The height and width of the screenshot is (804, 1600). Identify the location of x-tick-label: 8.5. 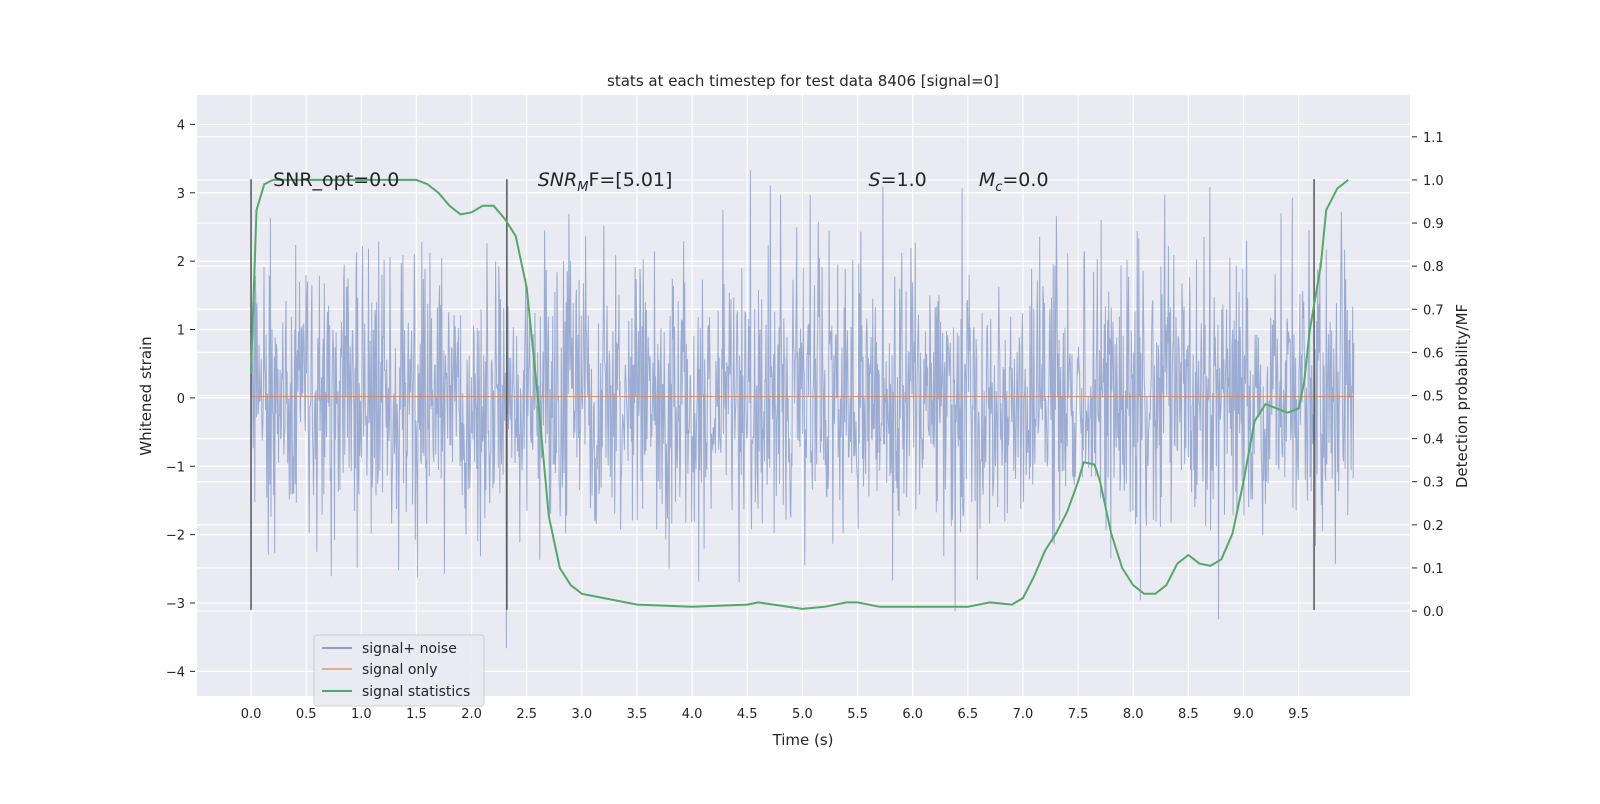
(1188, 714).